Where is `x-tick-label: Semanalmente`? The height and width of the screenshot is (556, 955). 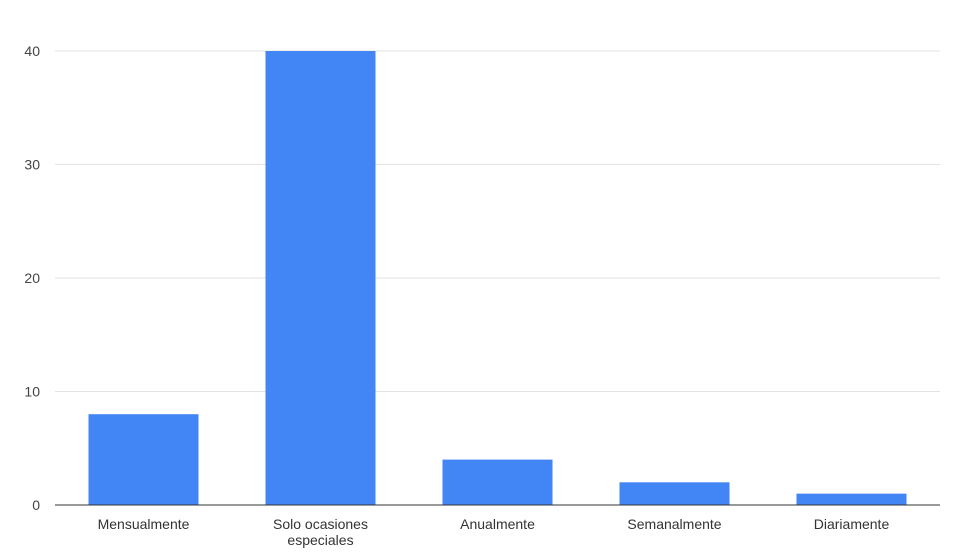
x-tick-label: Semanalmente is located at coordinates (674, 524).